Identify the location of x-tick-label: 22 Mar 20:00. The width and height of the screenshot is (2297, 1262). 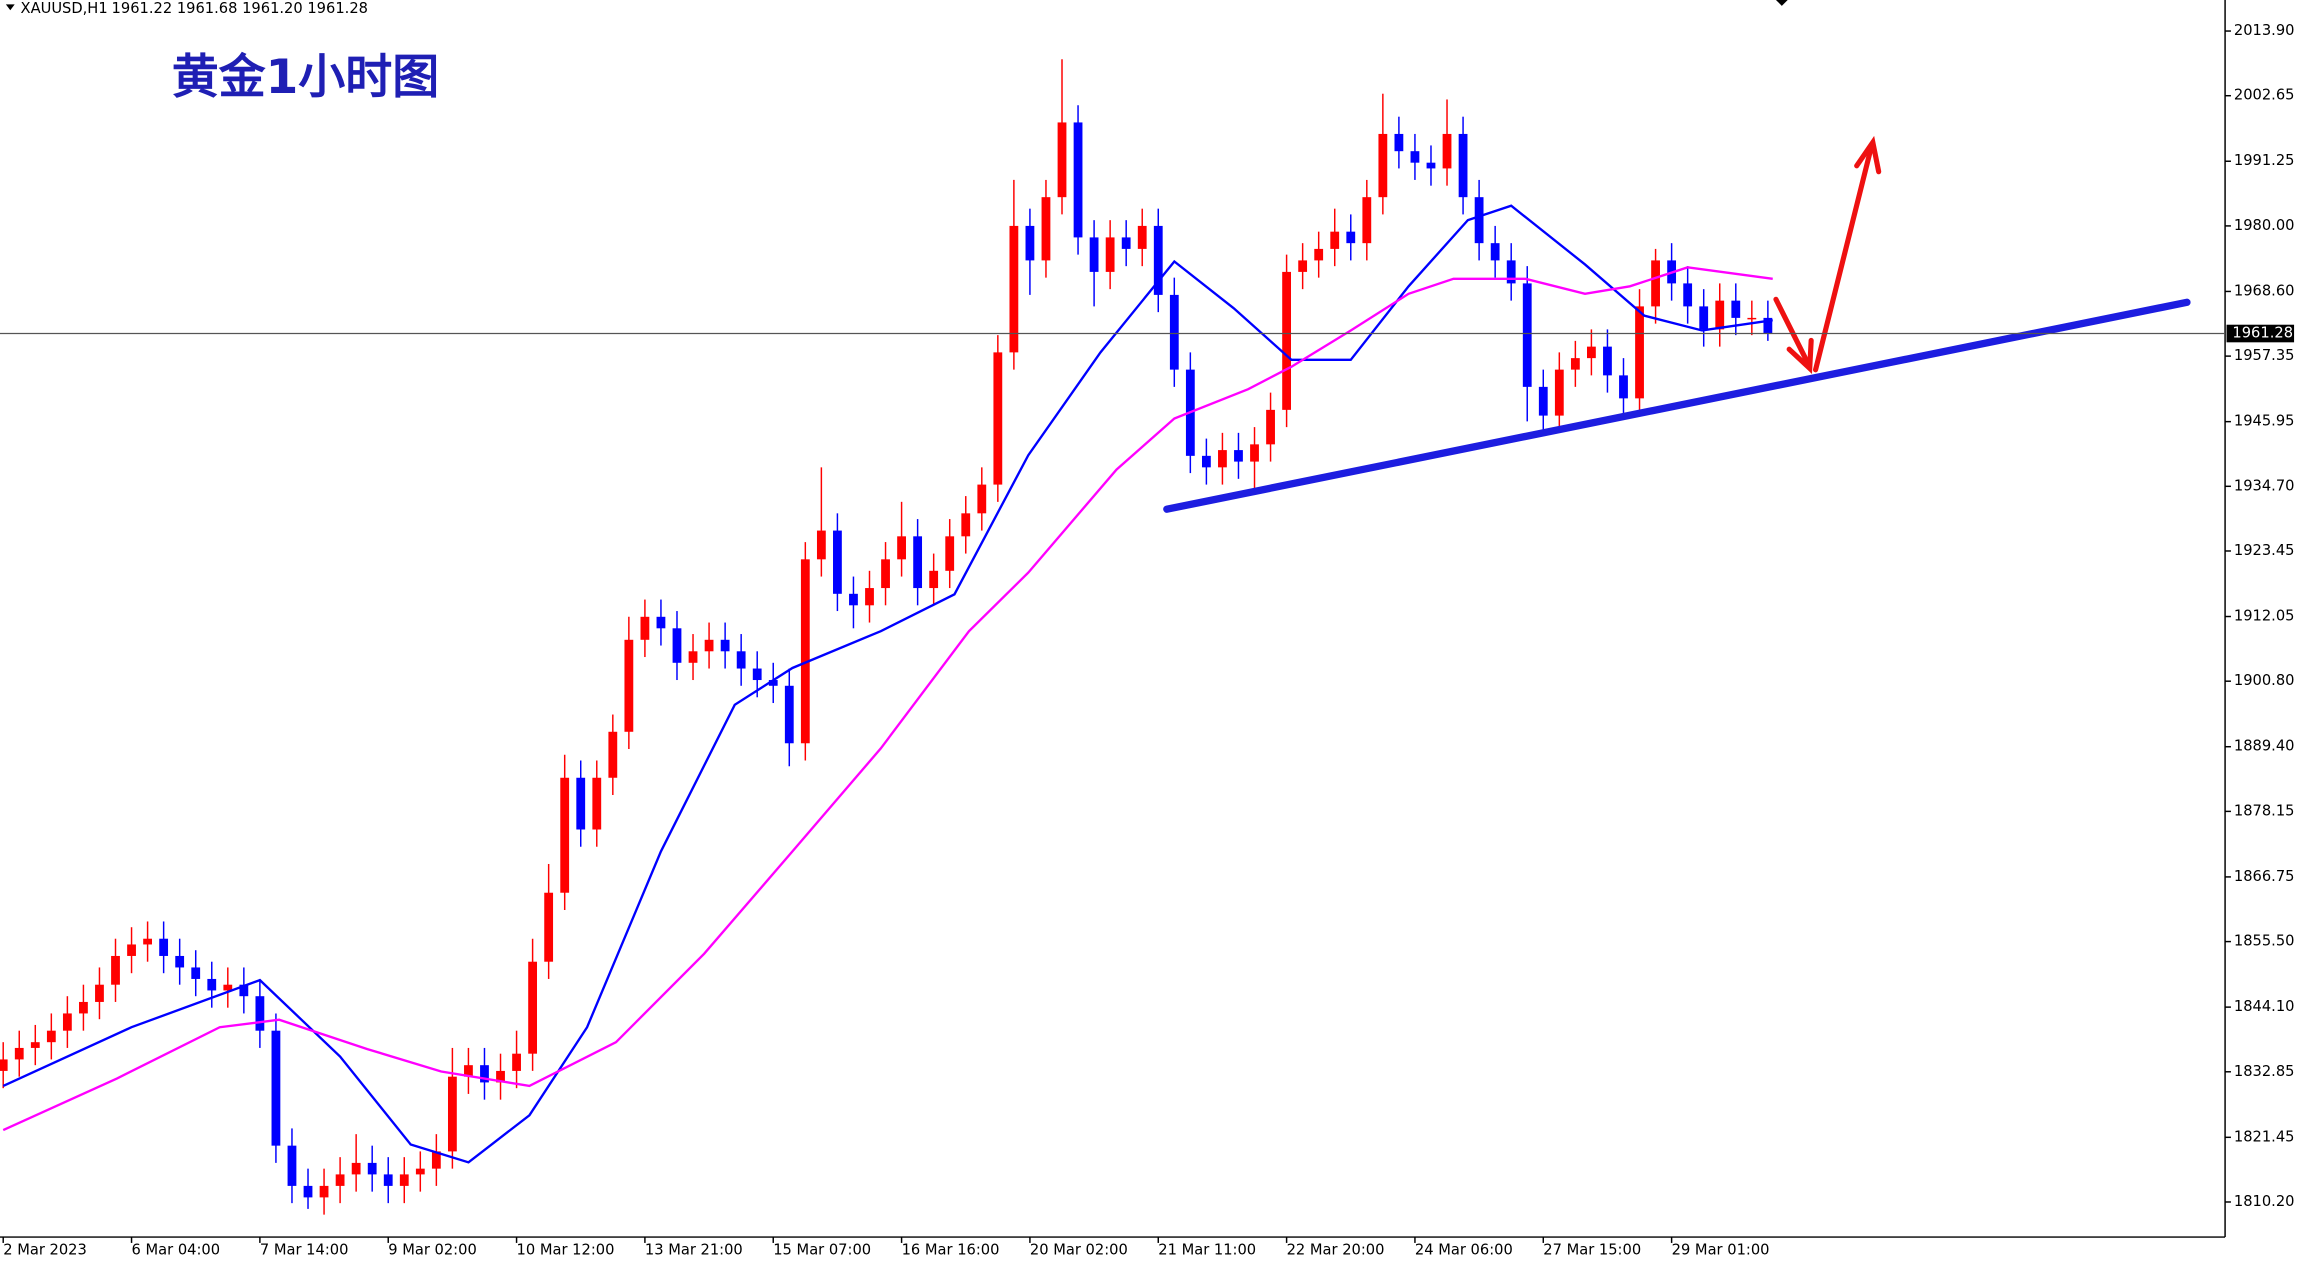
(1336, 1249).